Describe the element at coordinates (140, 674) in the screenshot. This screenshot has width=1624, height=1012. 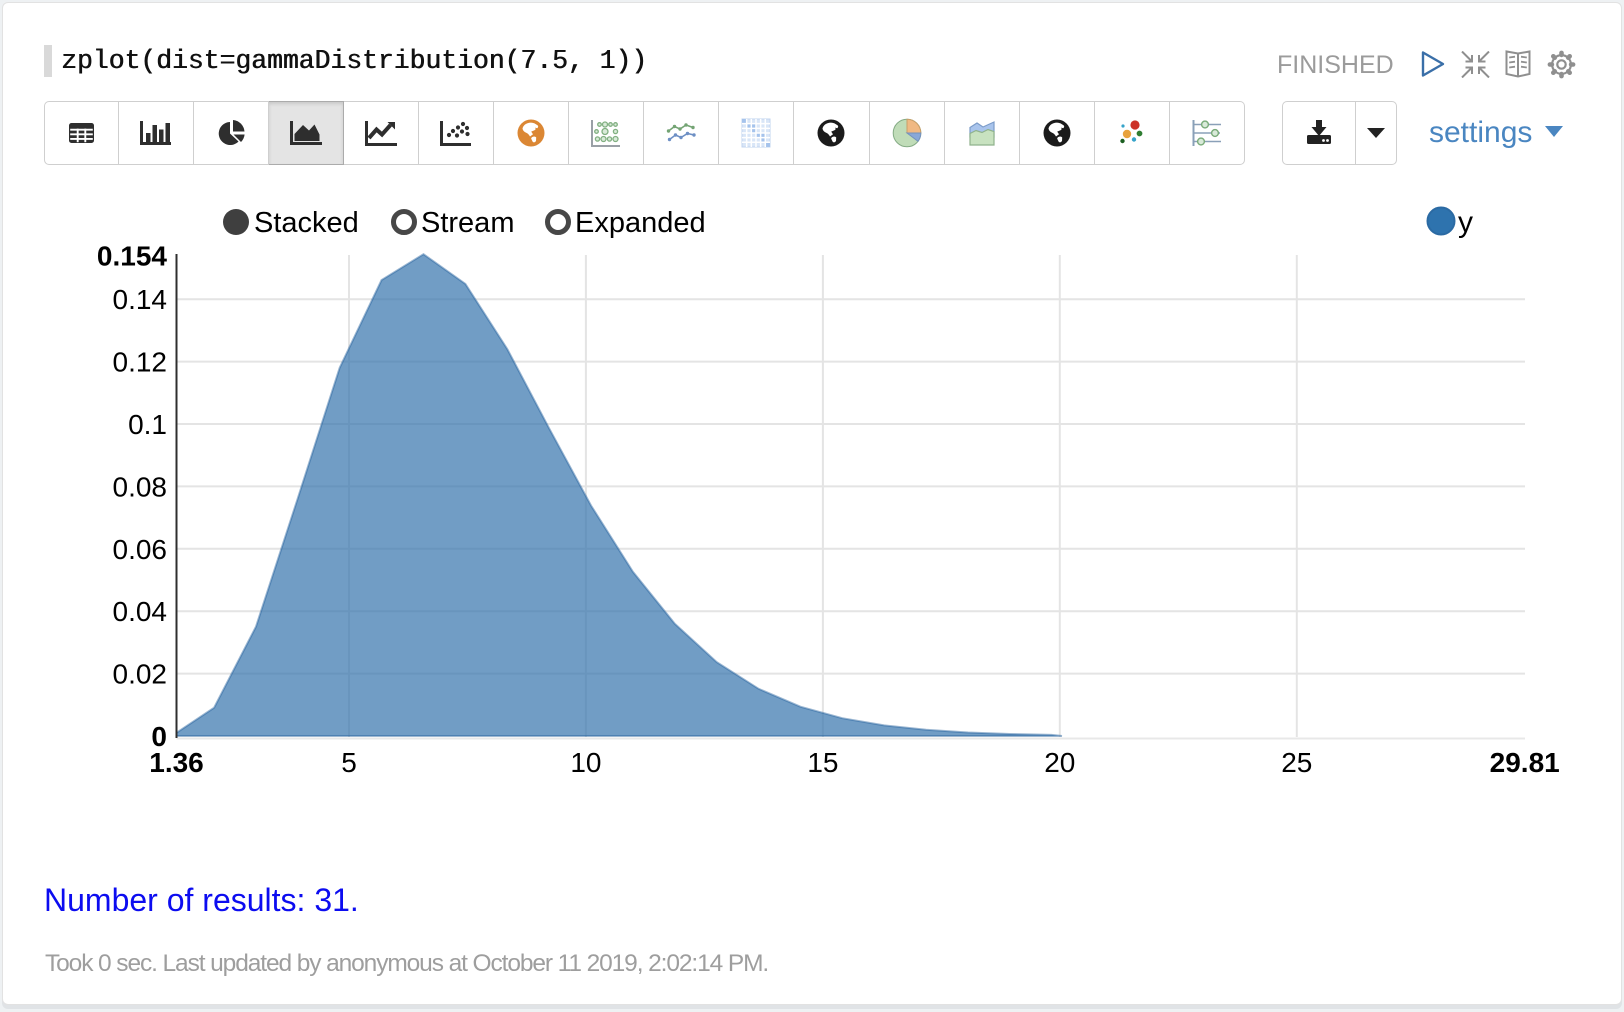
I see `svg-text: 0.02` at that location.